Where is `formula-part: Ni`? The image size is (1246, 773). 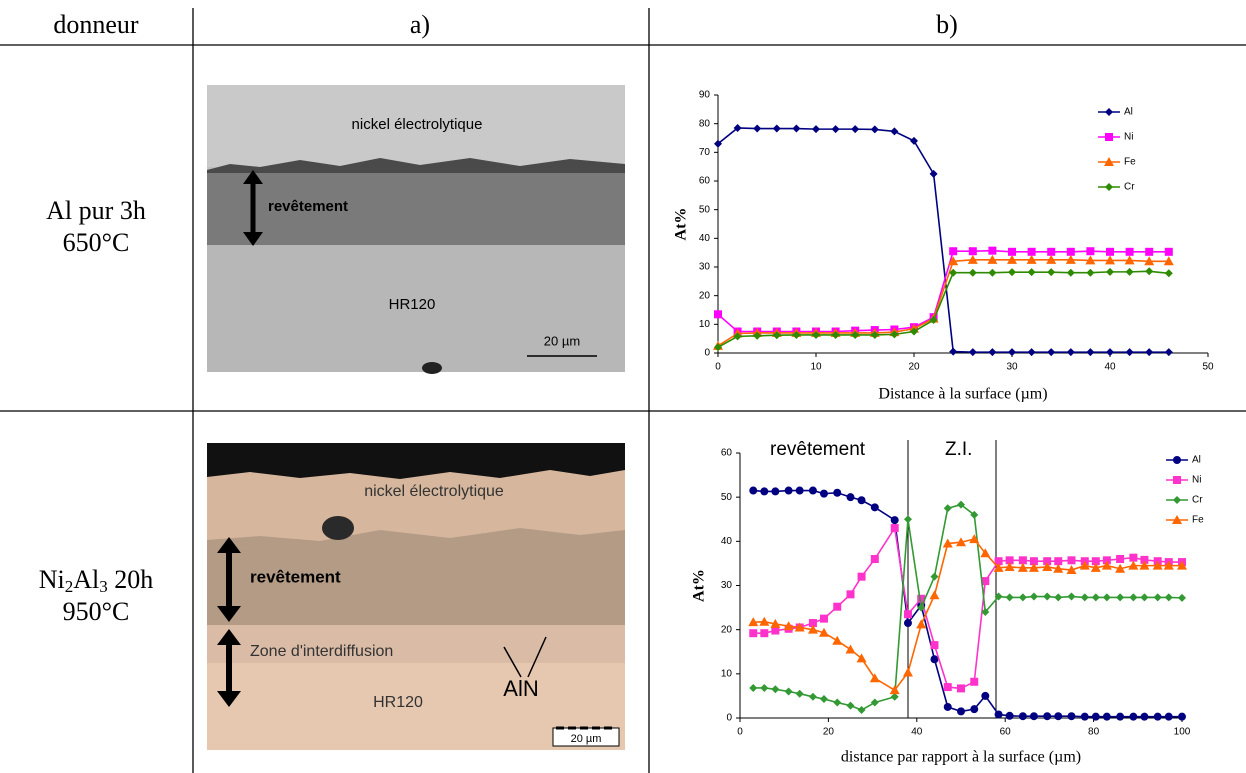
formula-part: Ni is located at coordinates (52, 579).